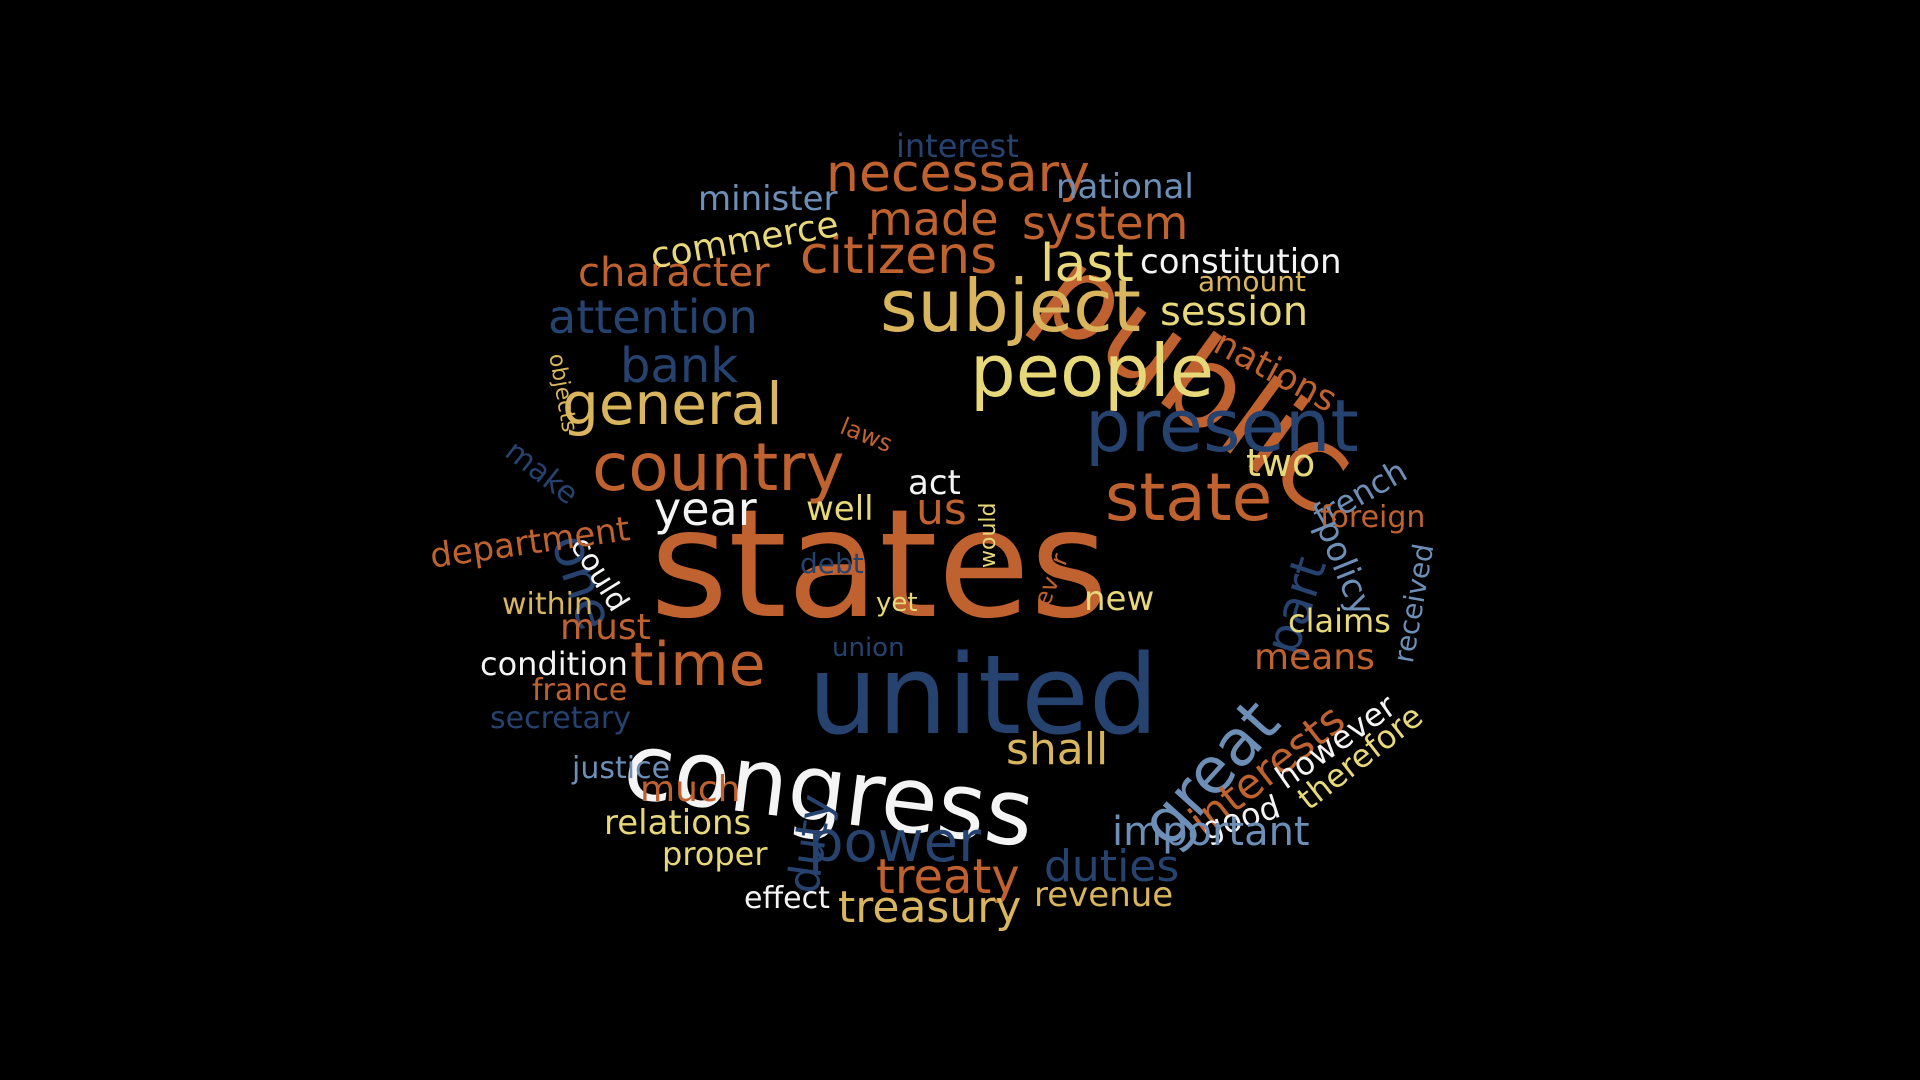 This screenshot has width=1920, height=1080. I want to click on word-system: system, so click(1105, 223).